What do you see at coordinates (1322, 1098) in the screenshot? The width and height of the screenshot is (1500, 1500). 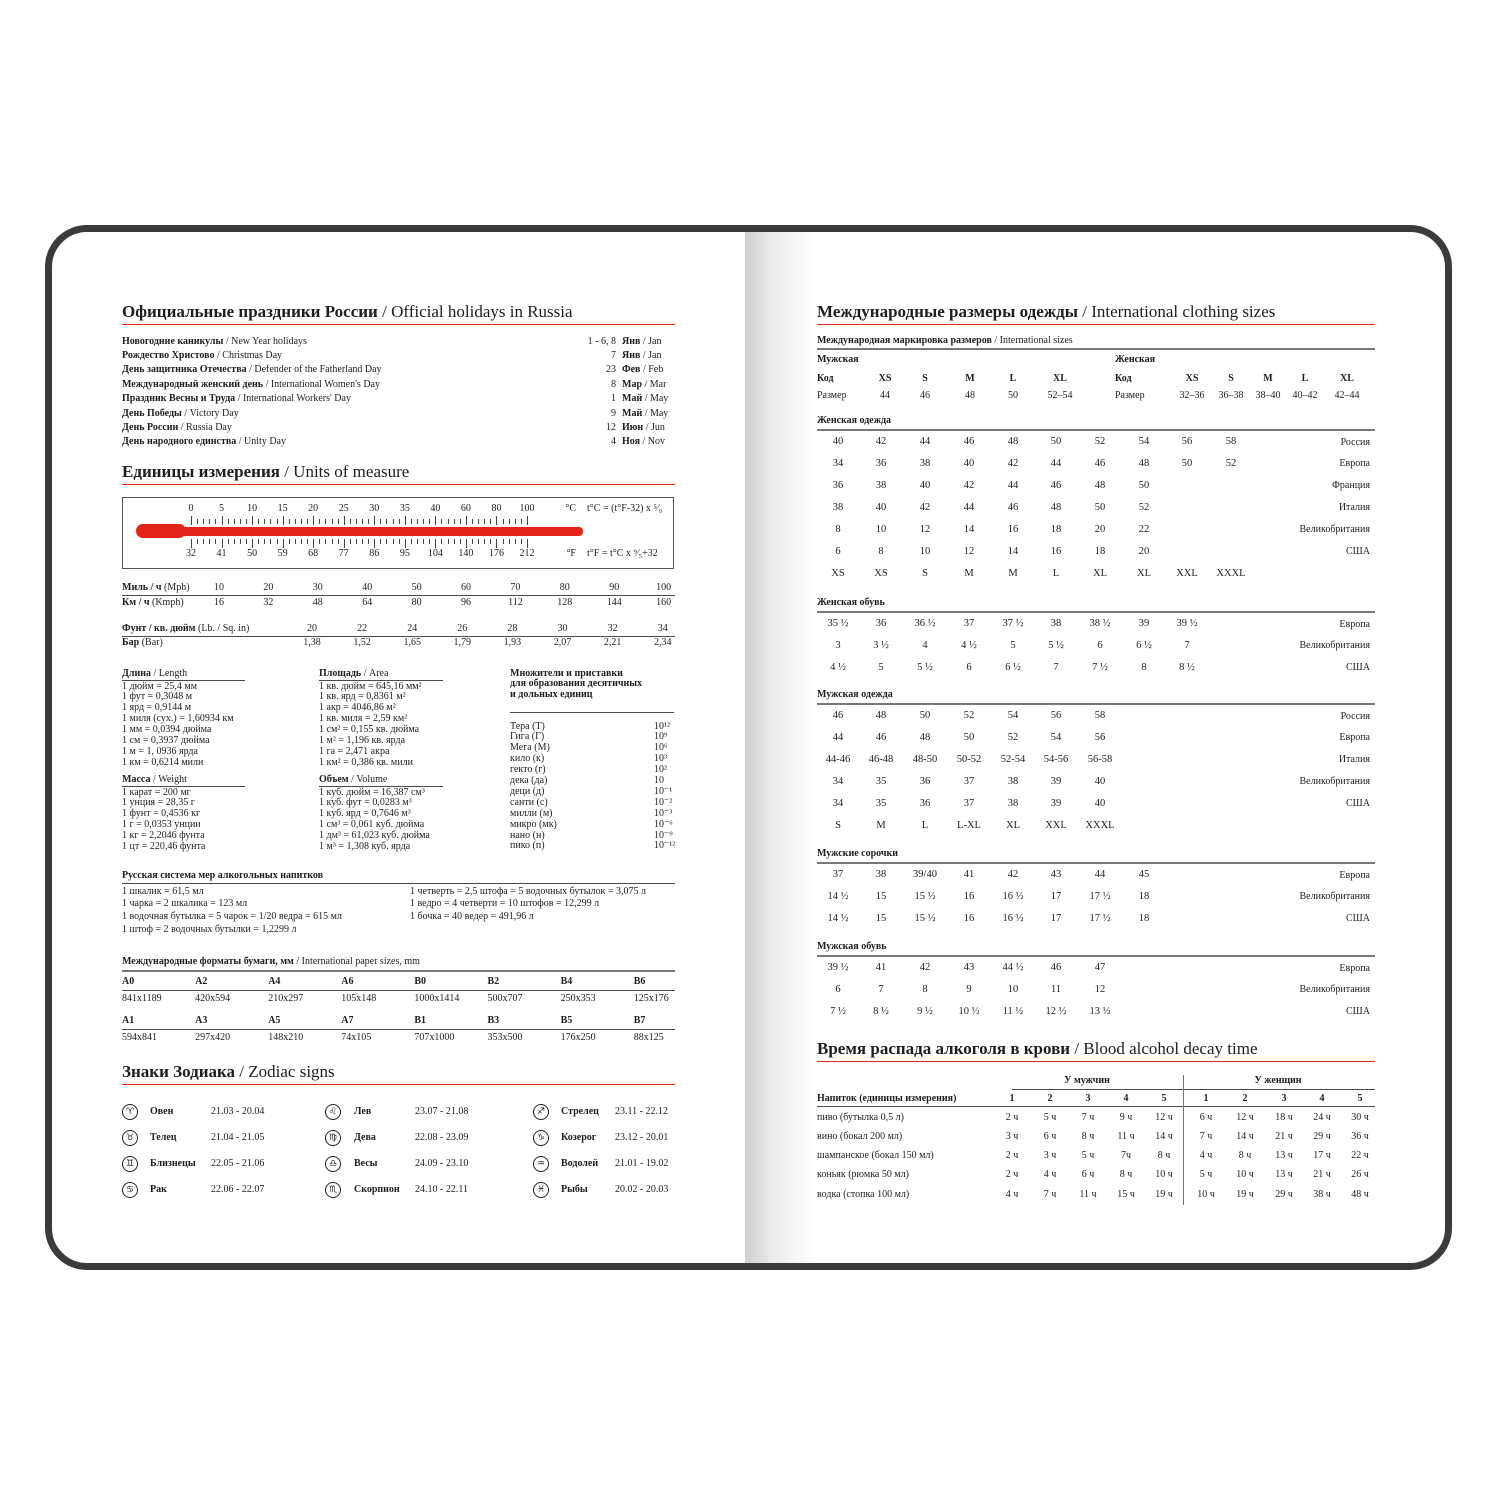 I see `women-column-number: 4` at bounding box center [1322, 1098].